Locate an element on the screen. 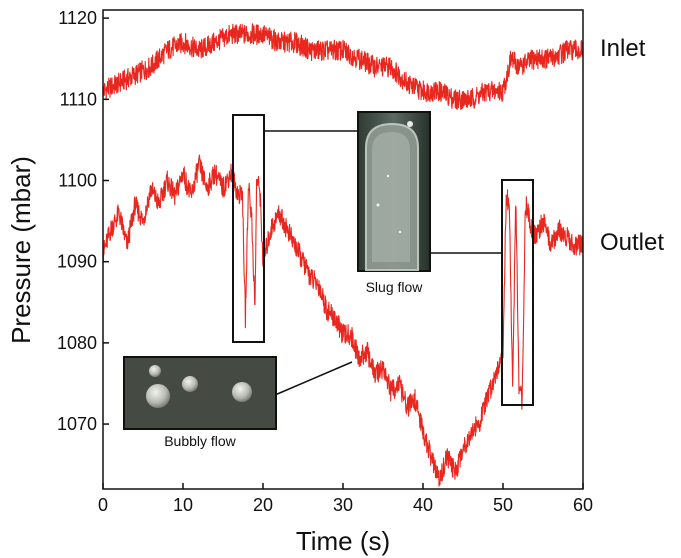 This screenshot has height=558, width=681. bubbly-flow-photo is located at coordinates (200, 393).